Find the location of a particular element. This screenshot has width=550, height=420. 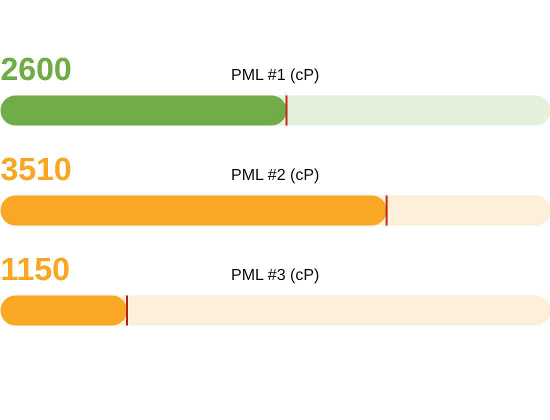

data-label: 2600 is located at coordinates (36, 69).